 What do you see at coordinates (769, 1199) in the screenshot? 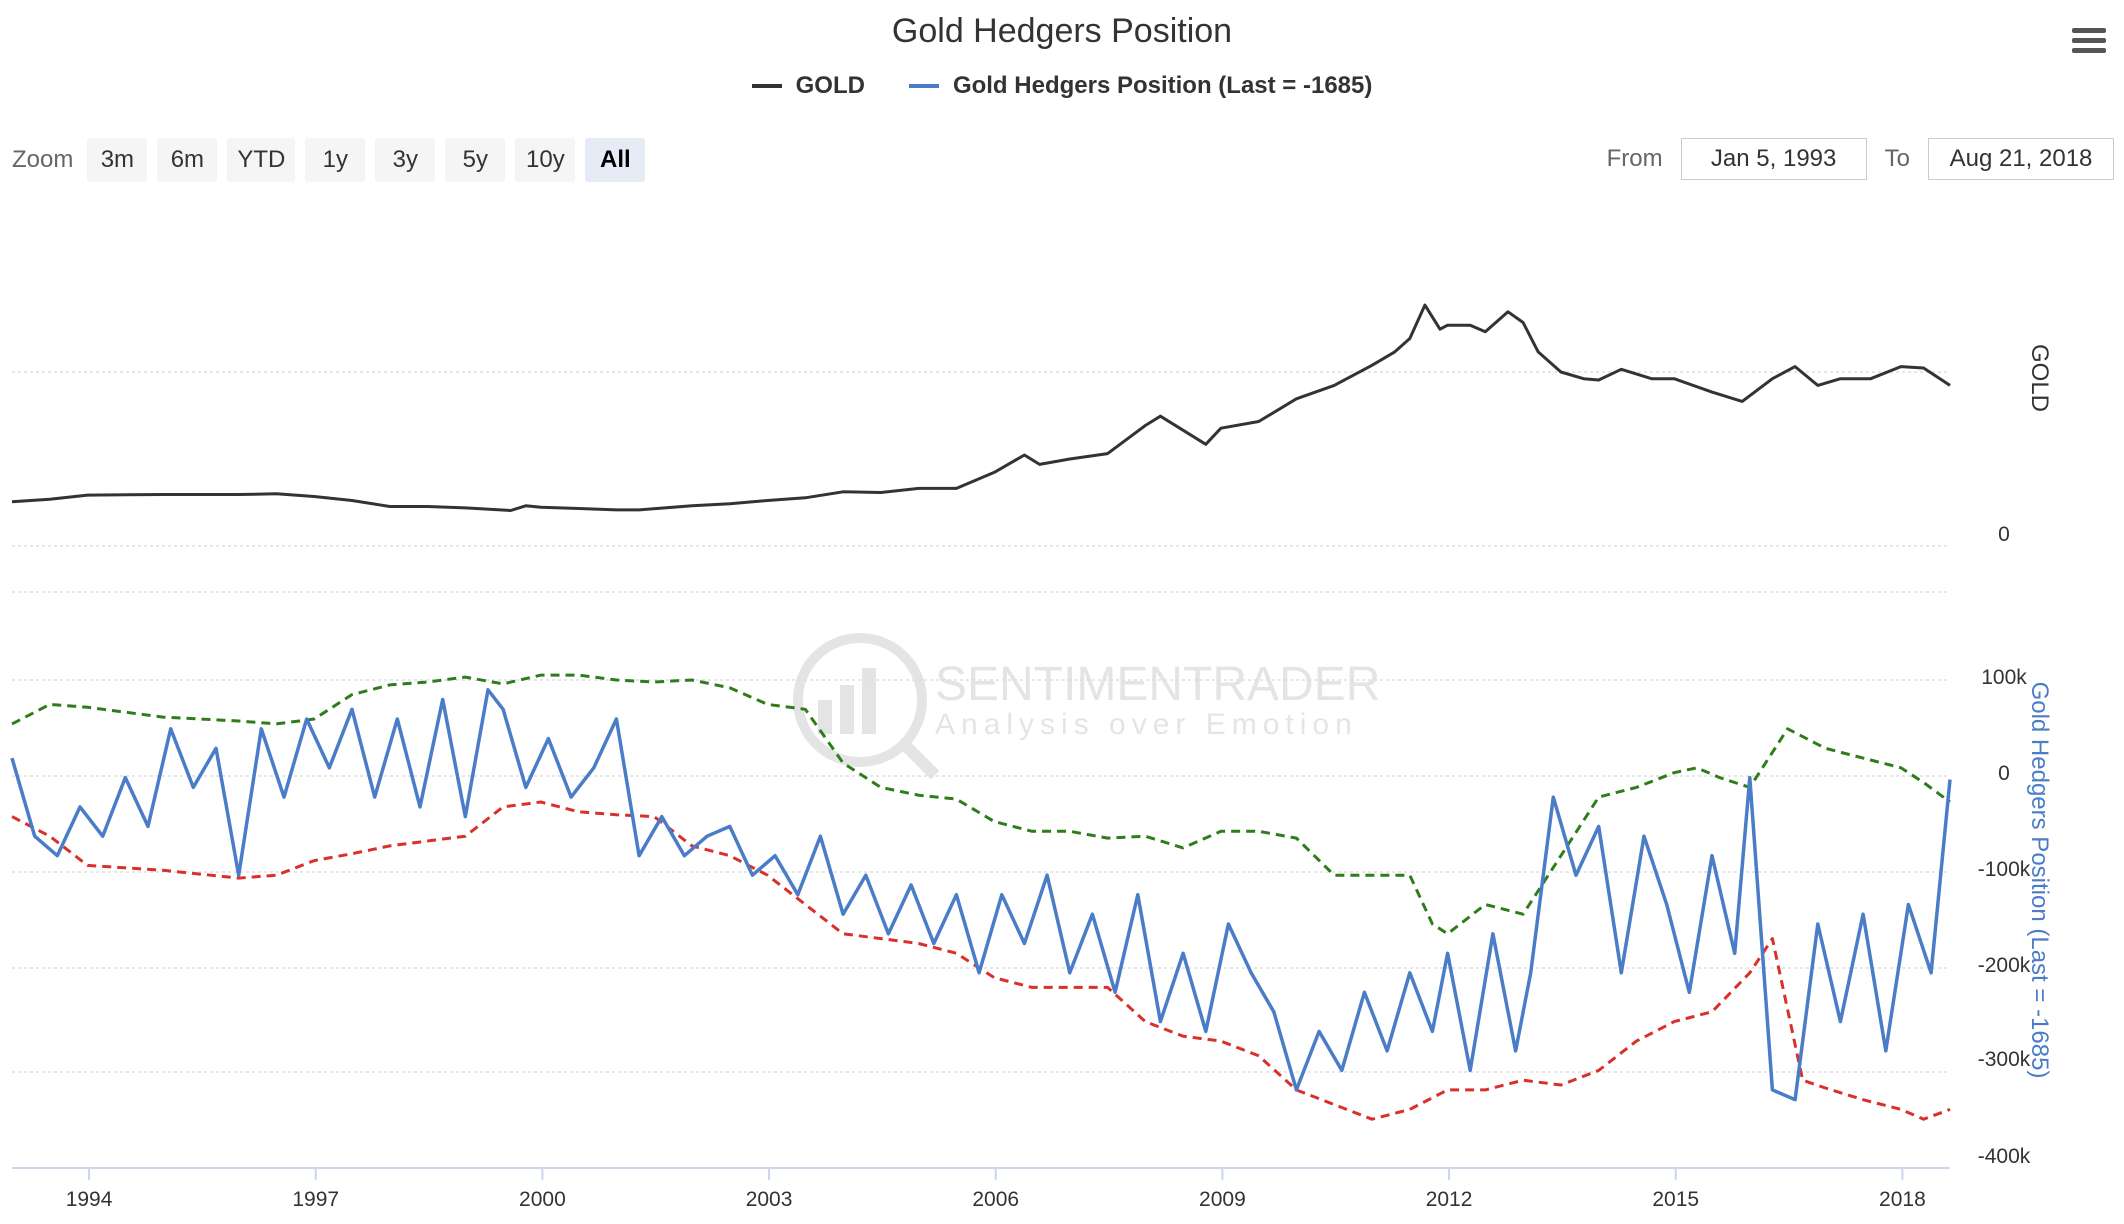
I see `x-tick-label-2003: 2003` at bounding box center [769, 1199].